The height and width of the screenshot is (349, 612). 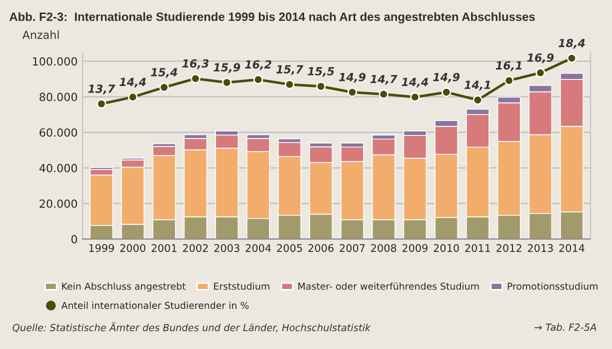 I want to click on y-tick-label: 20.000, so click(x=59, y=203).